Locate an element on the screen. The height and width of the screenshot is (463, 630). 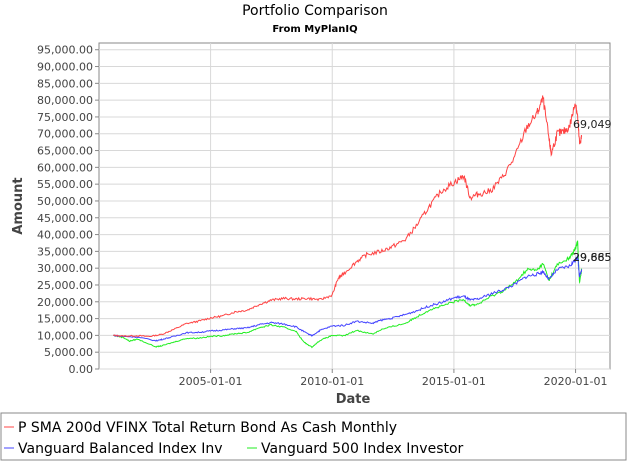
legend-box is located at coordinates (313, 436).